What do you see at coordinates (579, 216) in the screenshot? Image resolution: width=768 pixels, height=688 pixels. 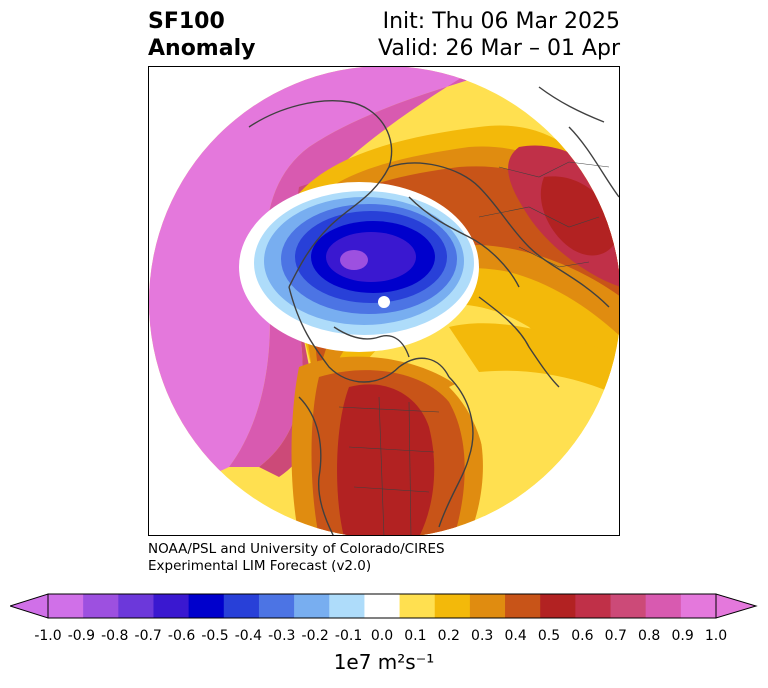 I see `contour-band-0.5-ne` at bounding box center [579, 216].